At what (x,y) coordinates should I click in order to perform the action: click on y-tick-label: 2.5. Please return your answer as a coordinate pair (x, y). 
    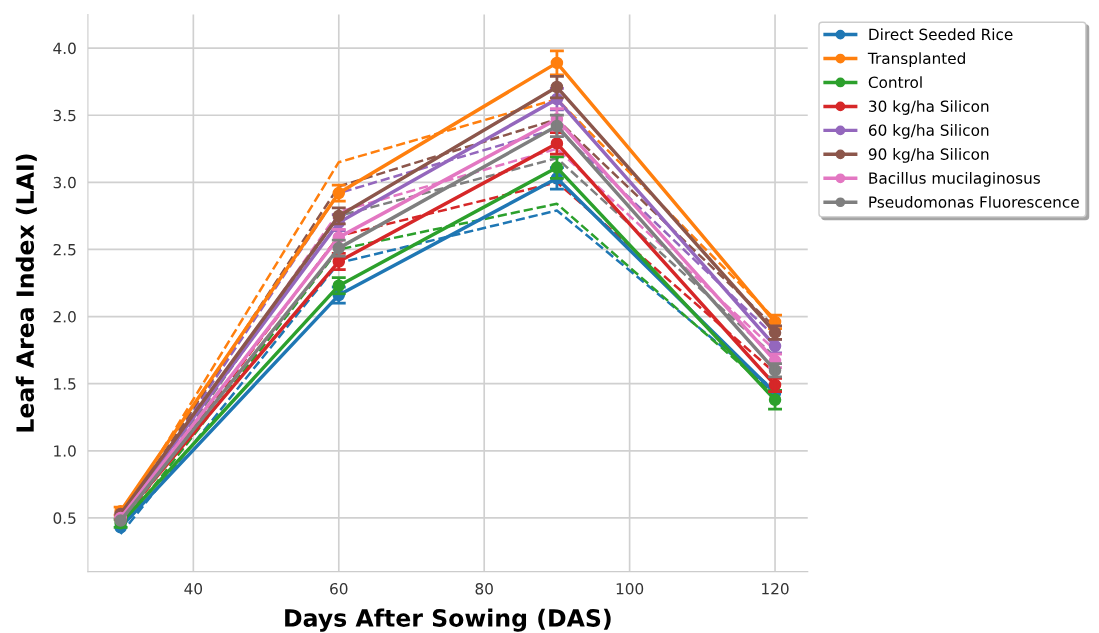
    Looking at the image, I should click on (64, 249).